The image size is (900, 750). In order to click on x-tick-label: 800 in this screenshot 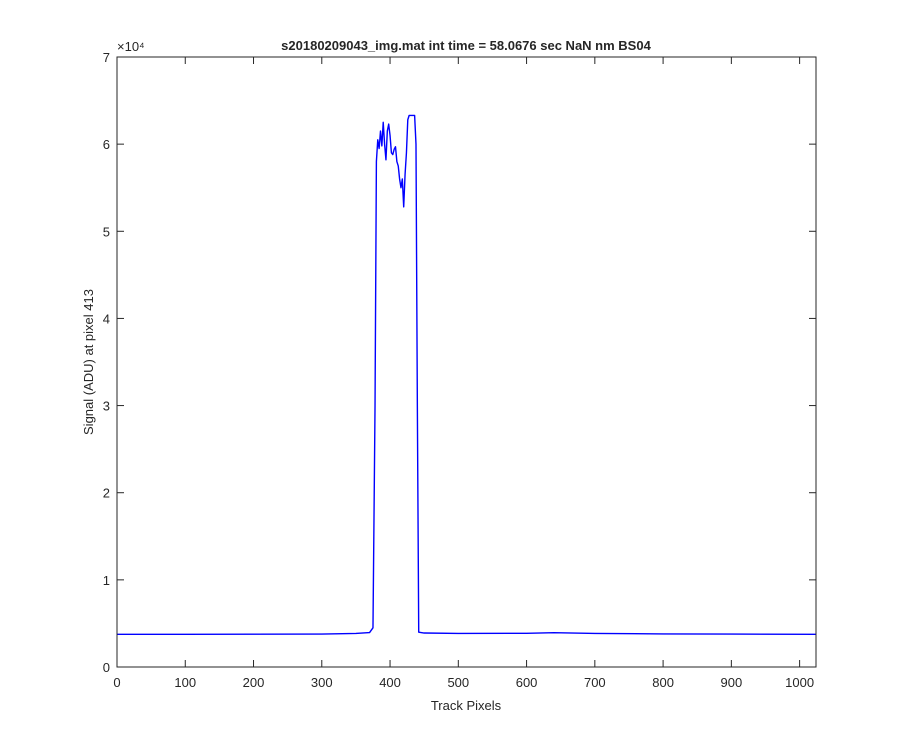, I will do `click(663, 682)`.